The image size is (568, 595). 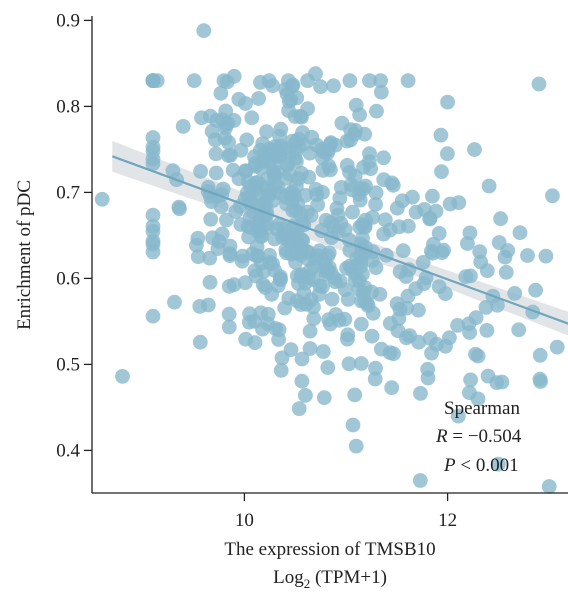 I want to click on y-tick-label: 0.8, so click(x=68, y=106).